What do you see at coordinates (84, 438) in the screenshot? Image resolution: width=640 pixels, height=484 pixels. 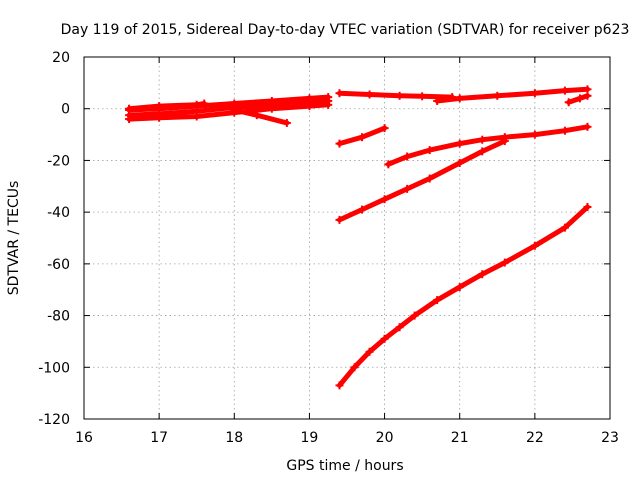 I see `x-tick-label: 16` at bounding box center [84, 438].